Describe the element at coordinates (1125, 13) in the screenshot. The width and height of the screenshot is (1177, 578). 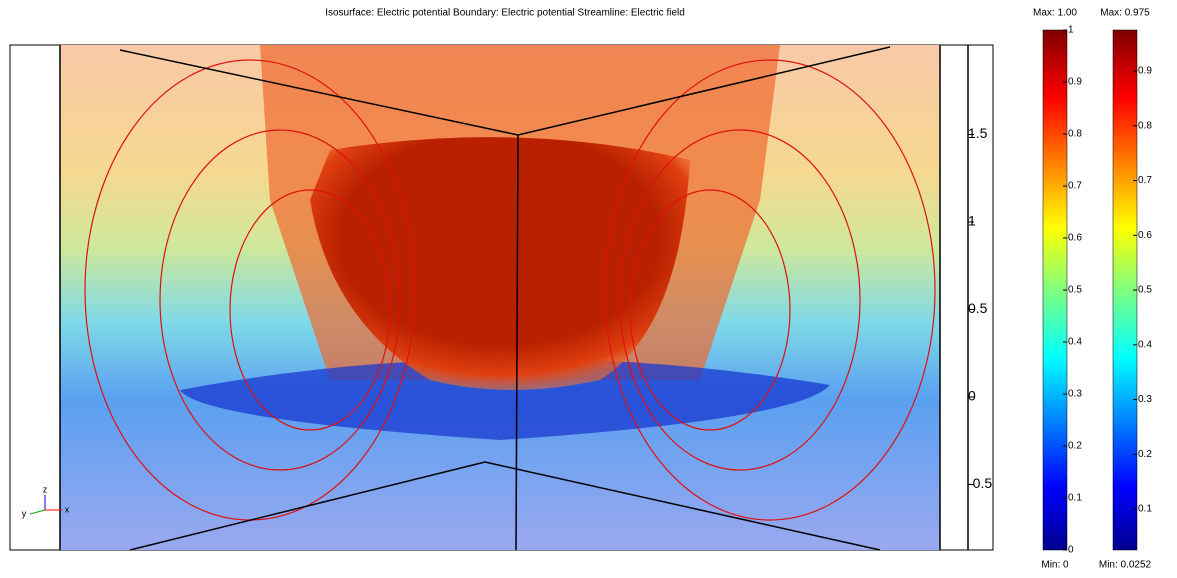
I see `colorbar-max: Max: 0.975` at that location.